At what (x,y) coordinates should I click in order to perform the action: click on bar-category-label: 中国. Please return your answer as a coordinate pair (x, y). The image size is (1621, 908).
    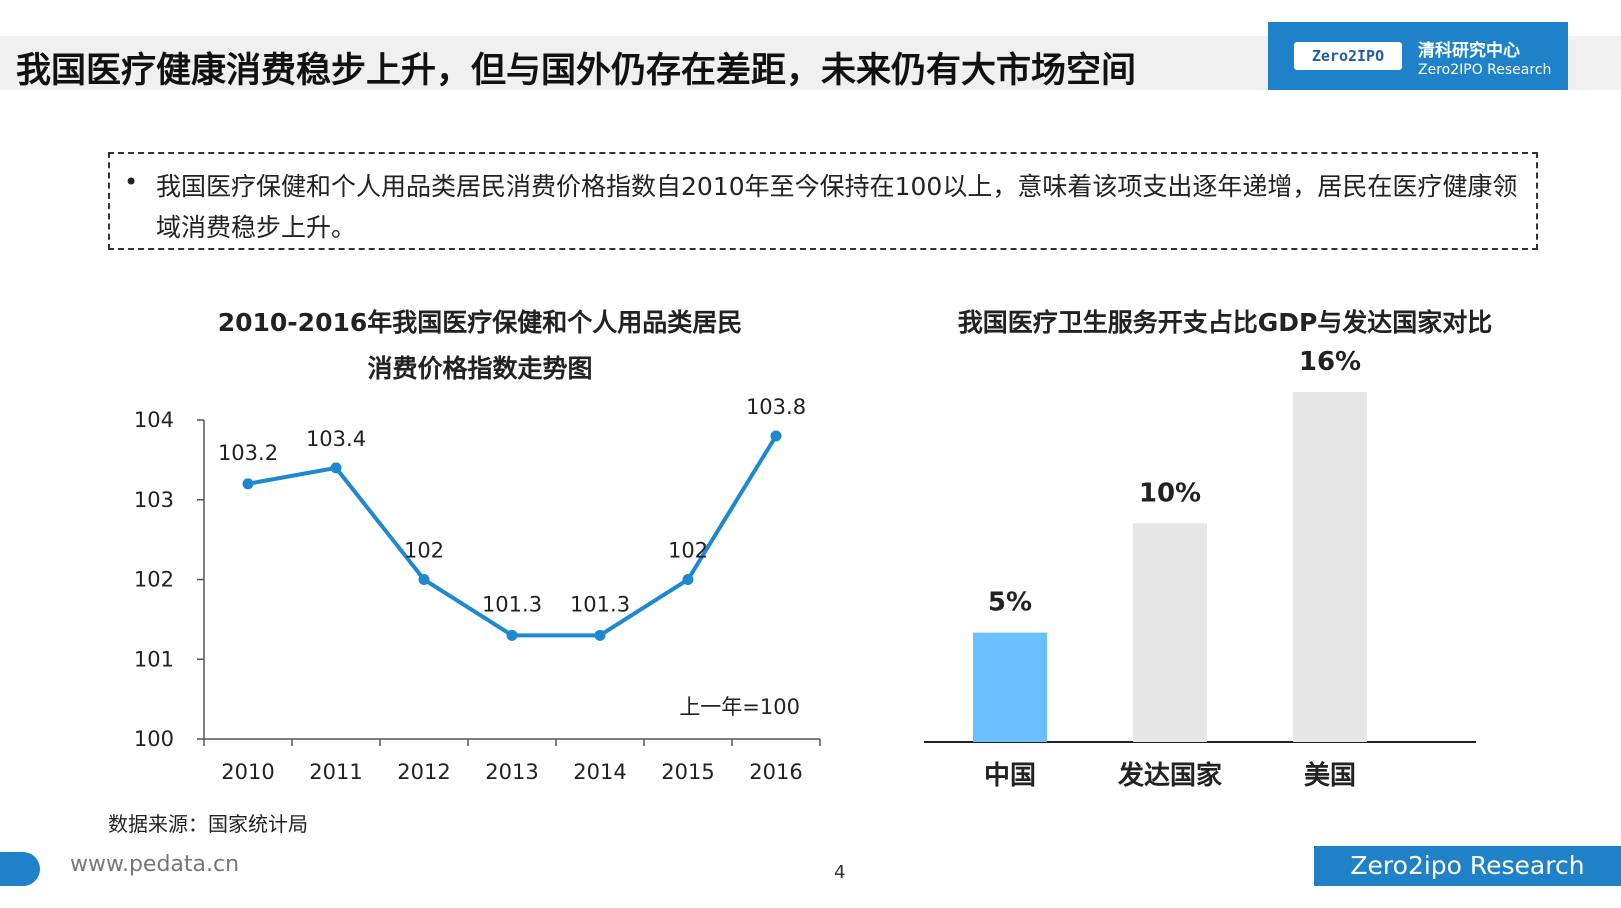
    Looking at the image, I should click on (1010, 776).